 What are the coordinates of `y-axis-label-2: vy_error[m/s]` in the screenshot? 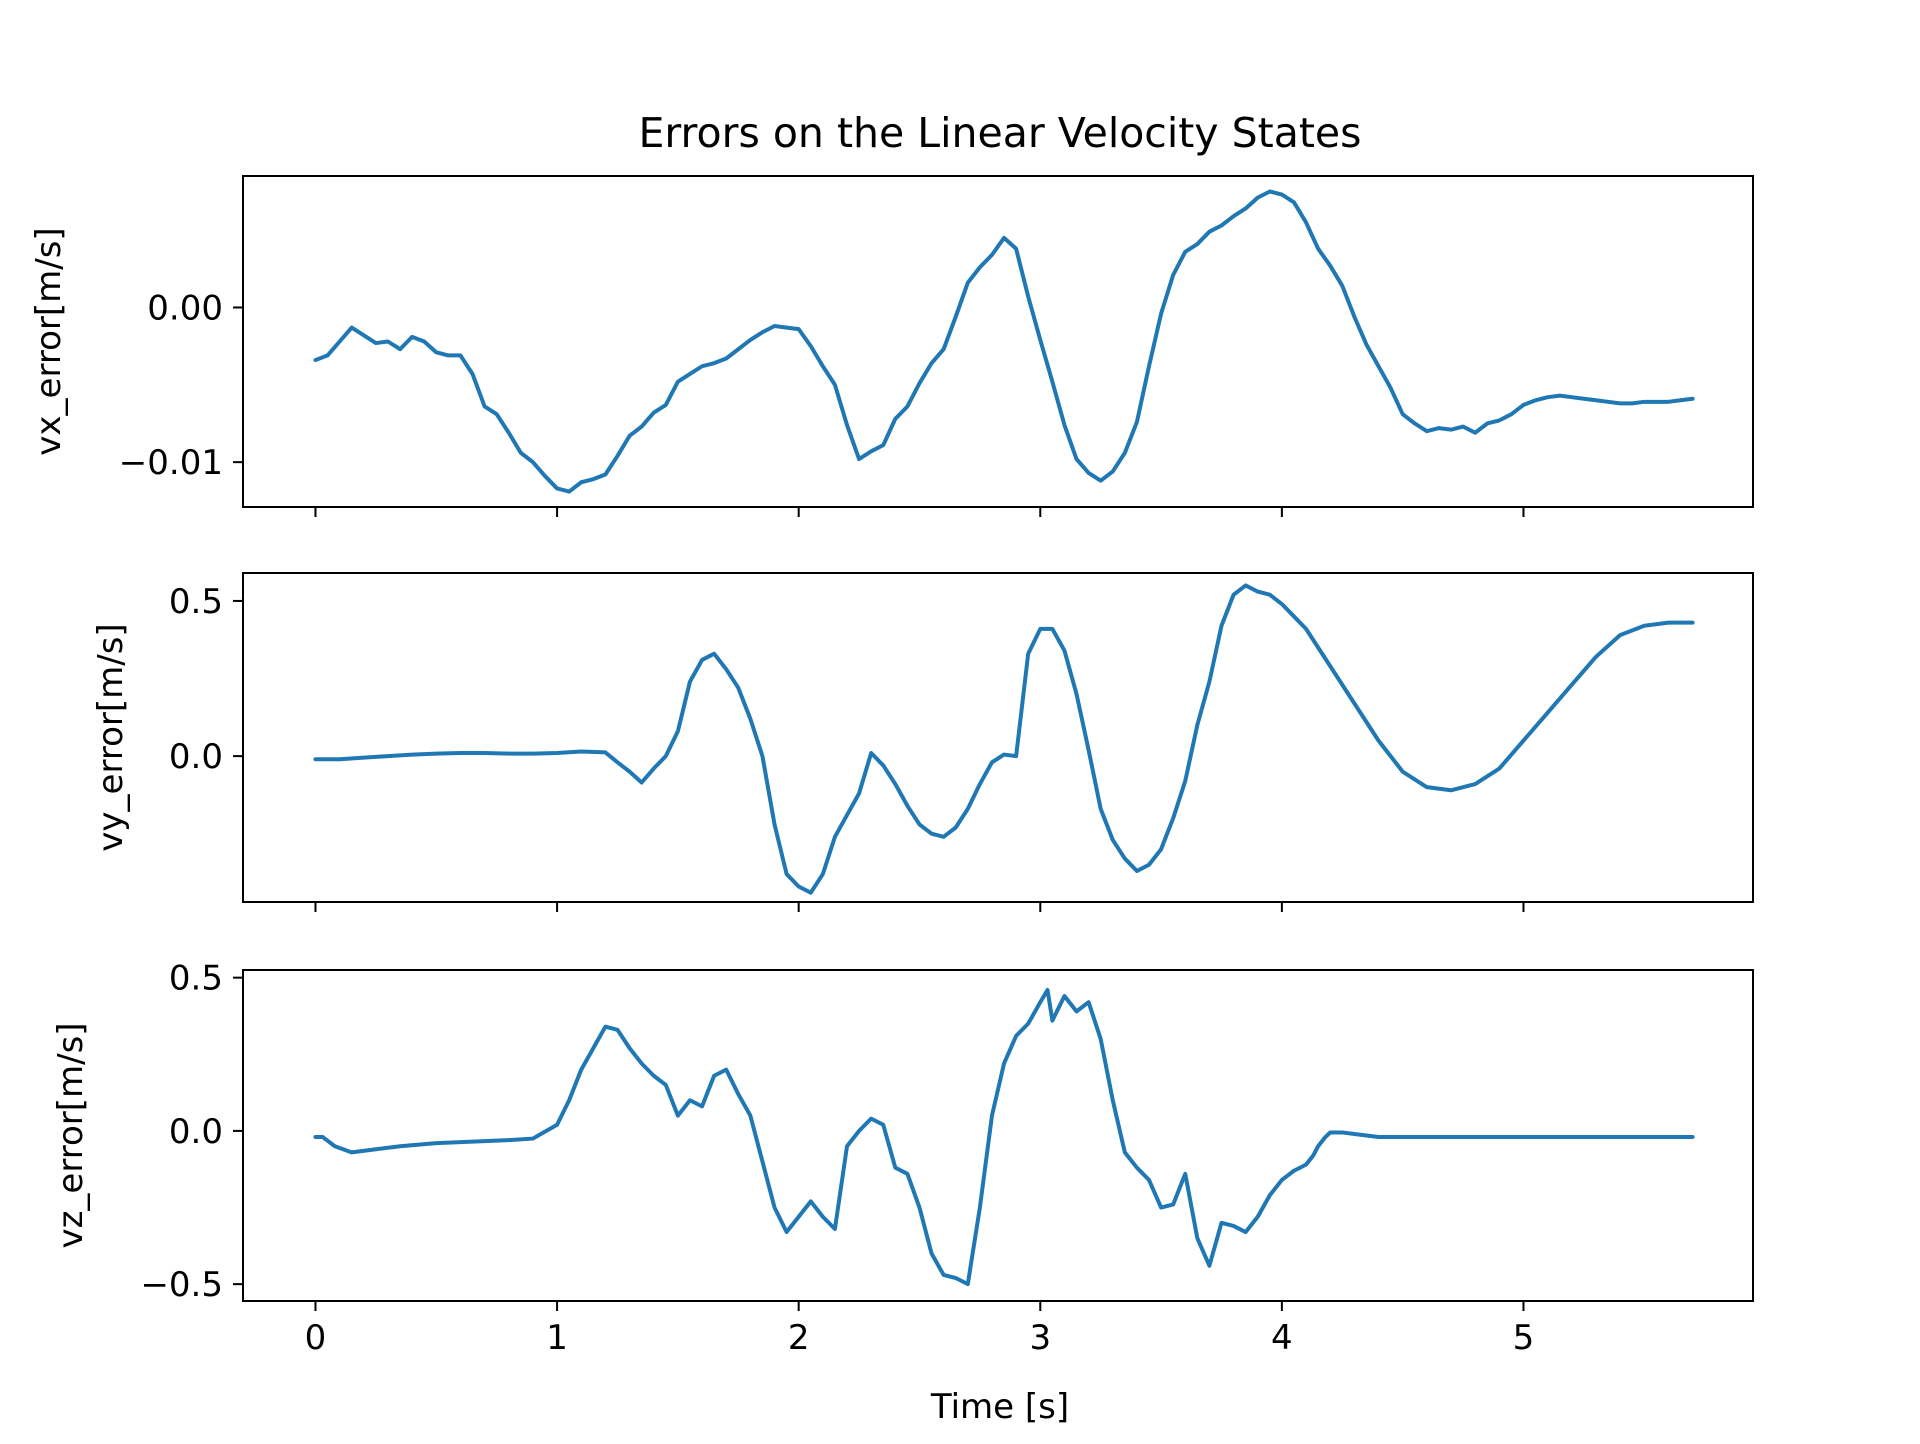 It's located at (111, 737).